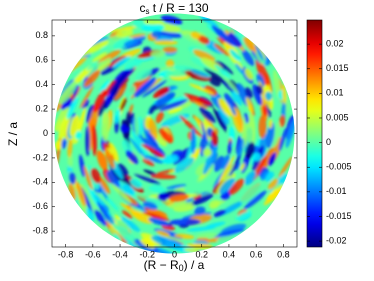 The height and width of the screenshot is (281, 374). Describe the element at coordinates (147, 11) in the screenshot. I see `title-subscript: s` at that location.